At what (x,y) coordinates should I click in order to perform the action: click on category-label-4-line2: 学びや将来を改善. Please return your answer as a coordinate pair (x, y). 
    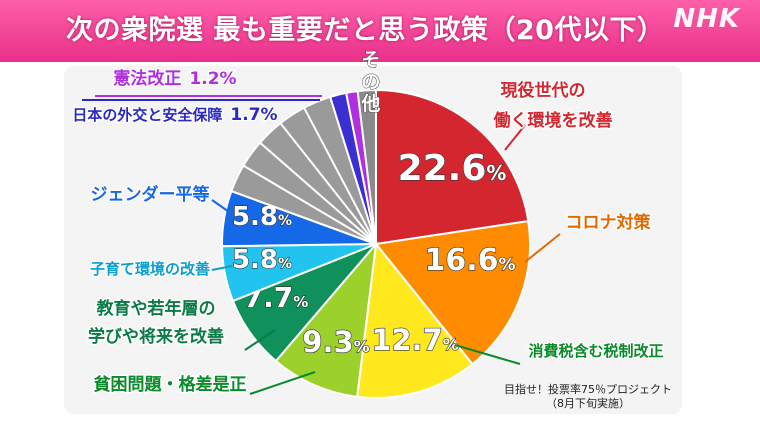
    Looking at the image, I should click on (156, 336).